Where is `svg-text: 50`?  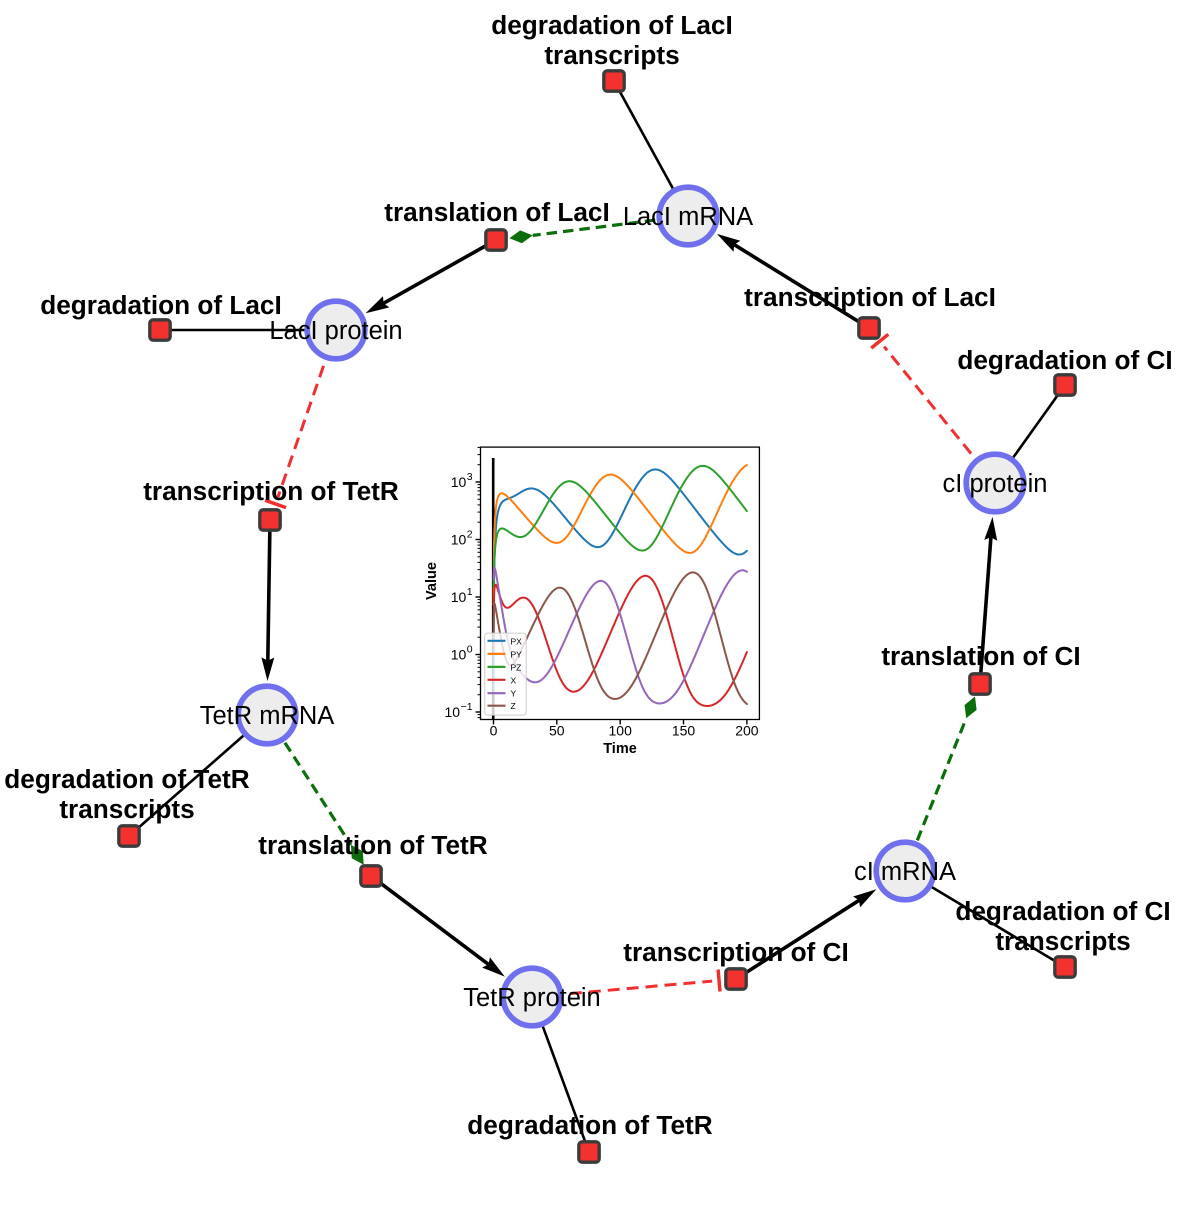
svg-text: 50 is located at coordinates (557, 731).